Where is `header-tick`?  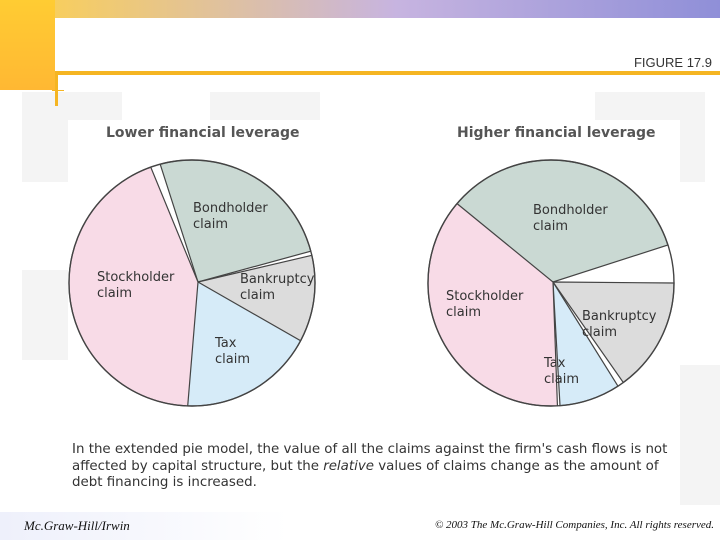 header-tick is located at coordinates (58, 90).